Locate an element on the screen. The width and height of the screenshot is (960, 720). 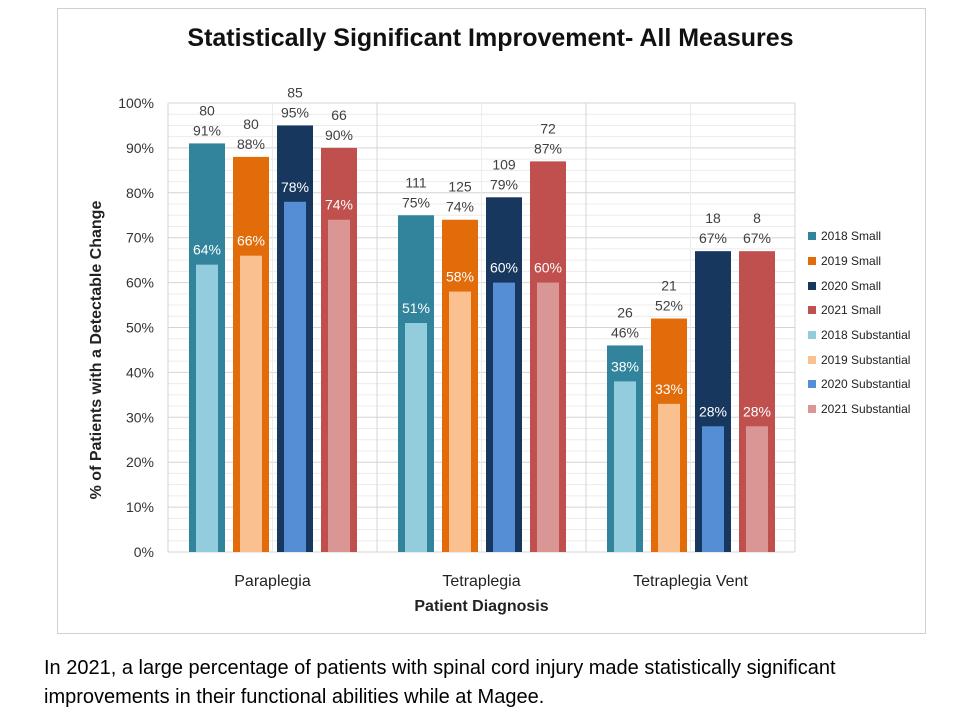
legend-item: 2021 Small is located at coordinates (859, 310).